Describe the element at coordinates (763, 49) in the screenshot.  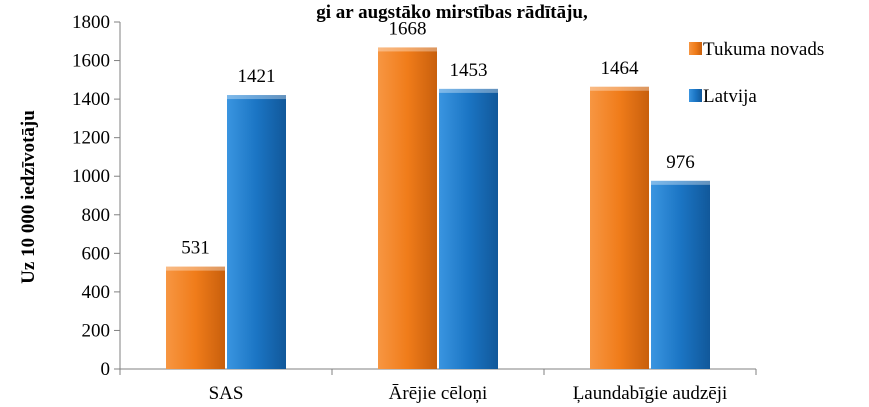
I see `legend-label: Tukuma novads` at that location.